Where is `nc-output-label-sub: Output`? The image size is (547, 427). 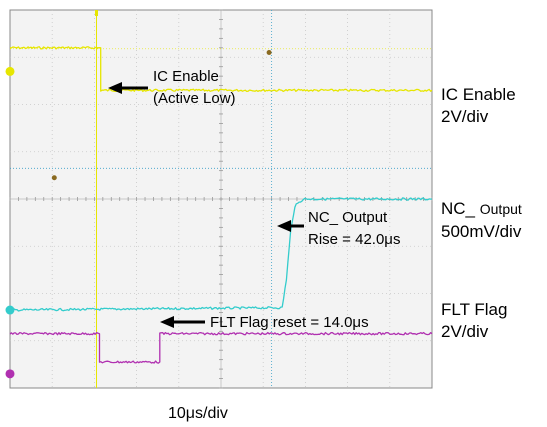 nc-output-label-sub: Output is located at coordinates (500, 209).